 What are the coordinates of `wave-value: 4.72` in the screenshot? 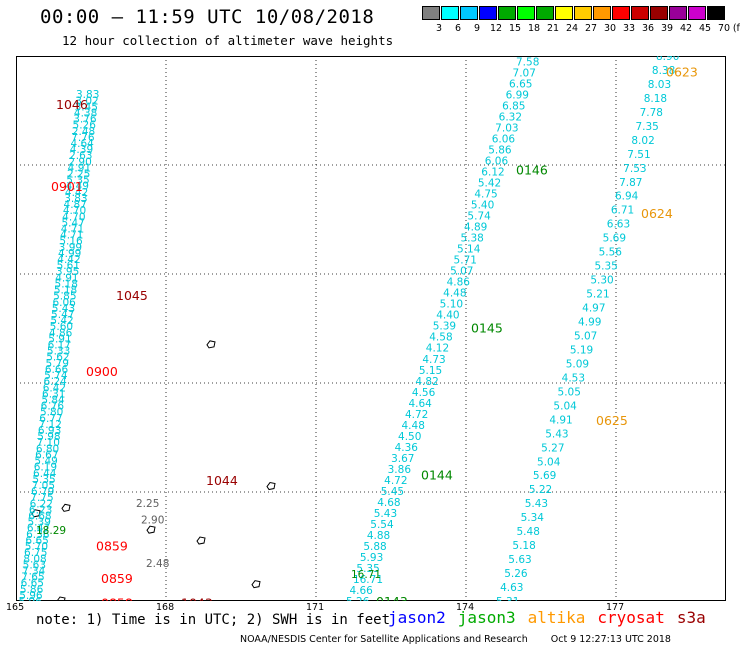 It's located at (395, 481).